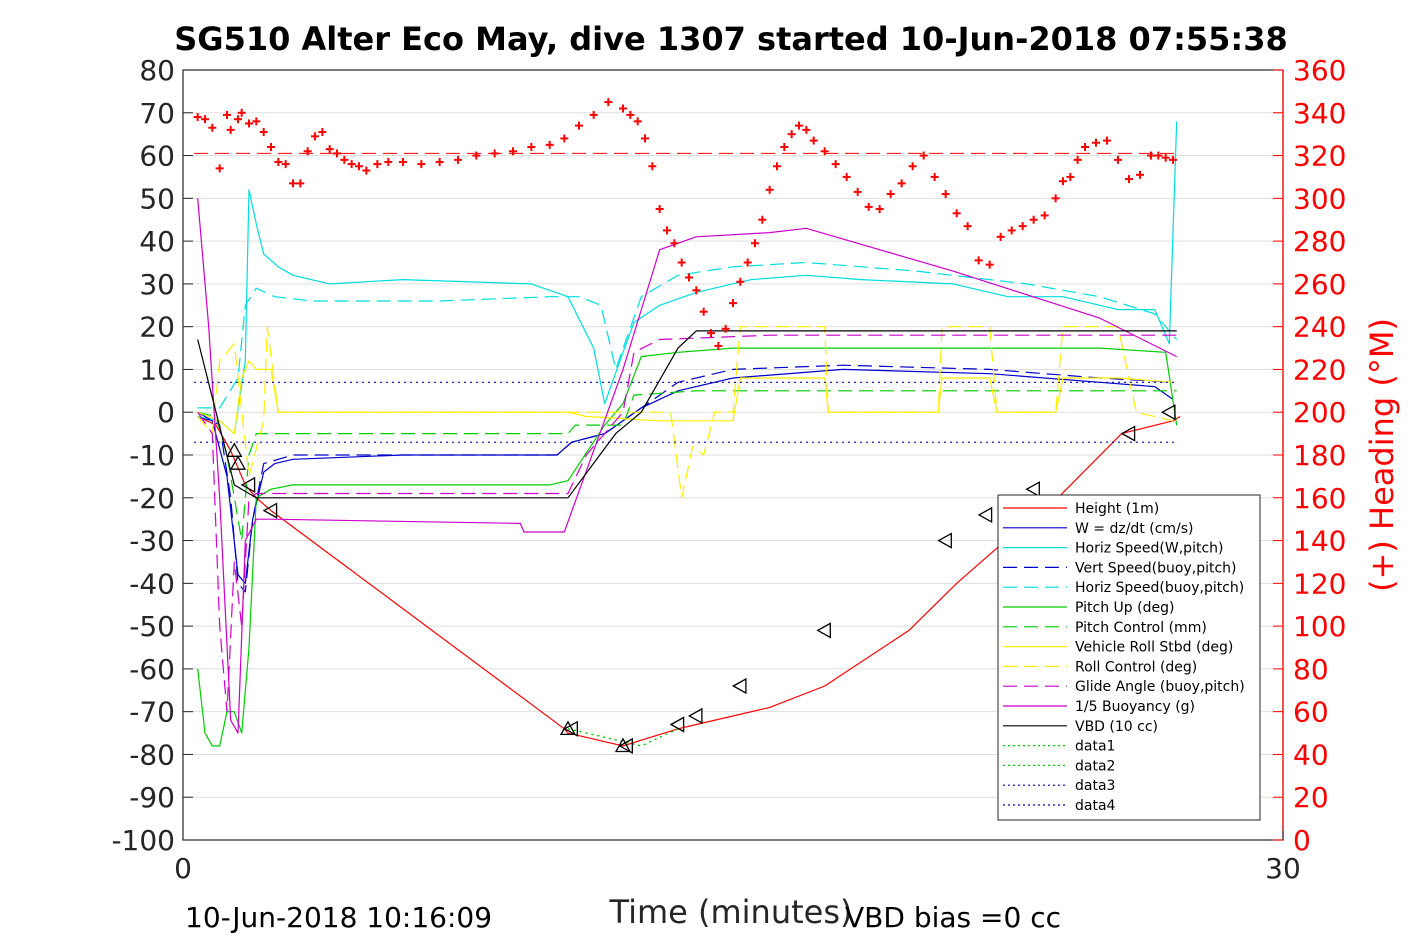 The image size is (1417, 945). I want to click on legend-entry: Horiz Speed(buoy,pitch), so click(1123, 588).